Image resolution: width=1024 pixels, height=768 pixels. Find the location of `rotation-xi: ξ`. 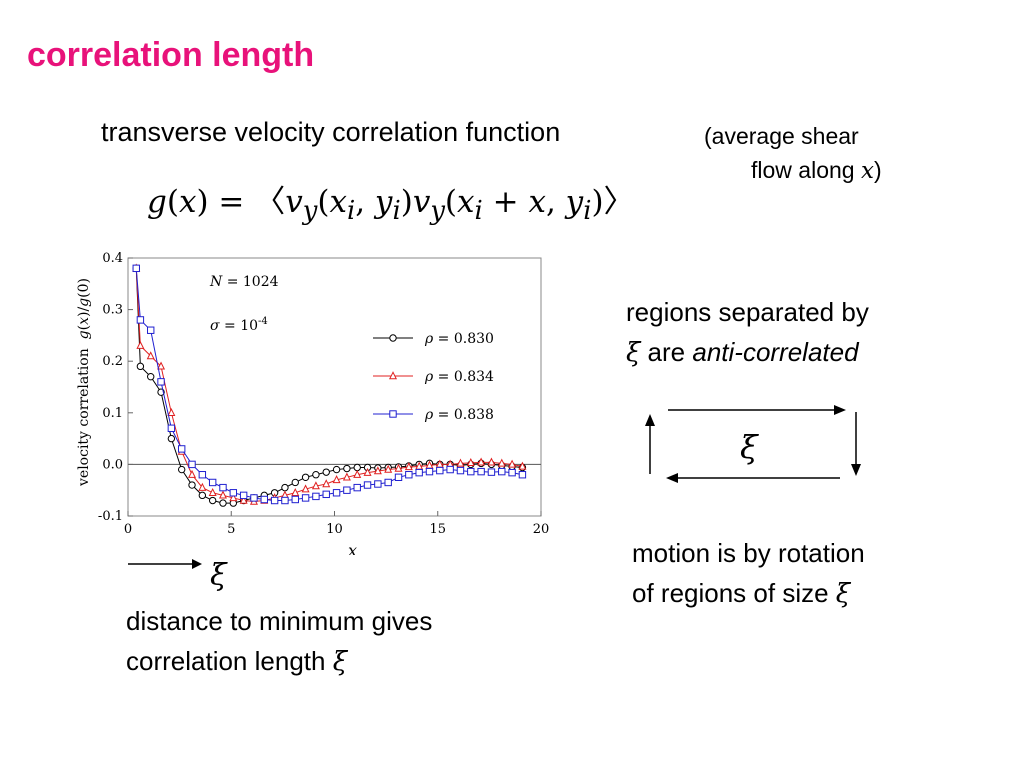

rotation-xi: ξ is located at coordinates (749, 447).